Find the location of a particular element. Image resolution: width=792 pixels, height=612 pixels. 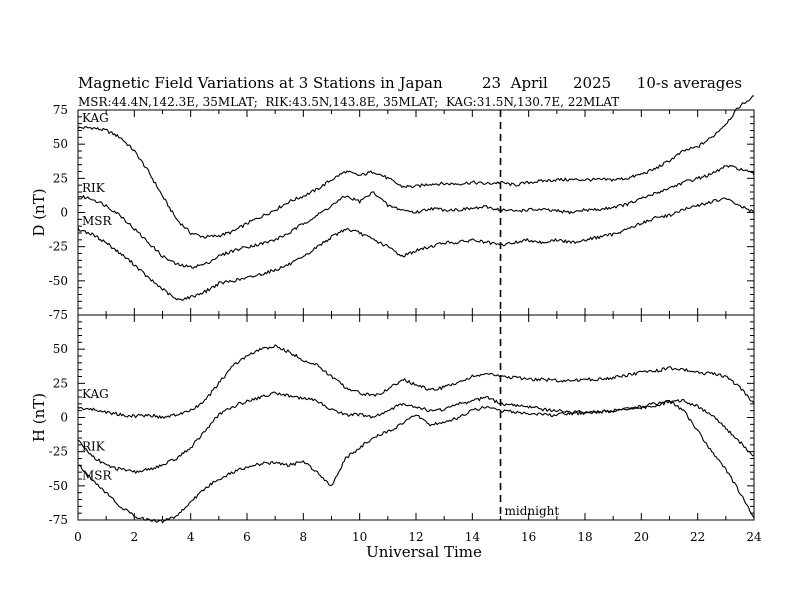

chart-year: 2025 is located at coordinates (592, 83).